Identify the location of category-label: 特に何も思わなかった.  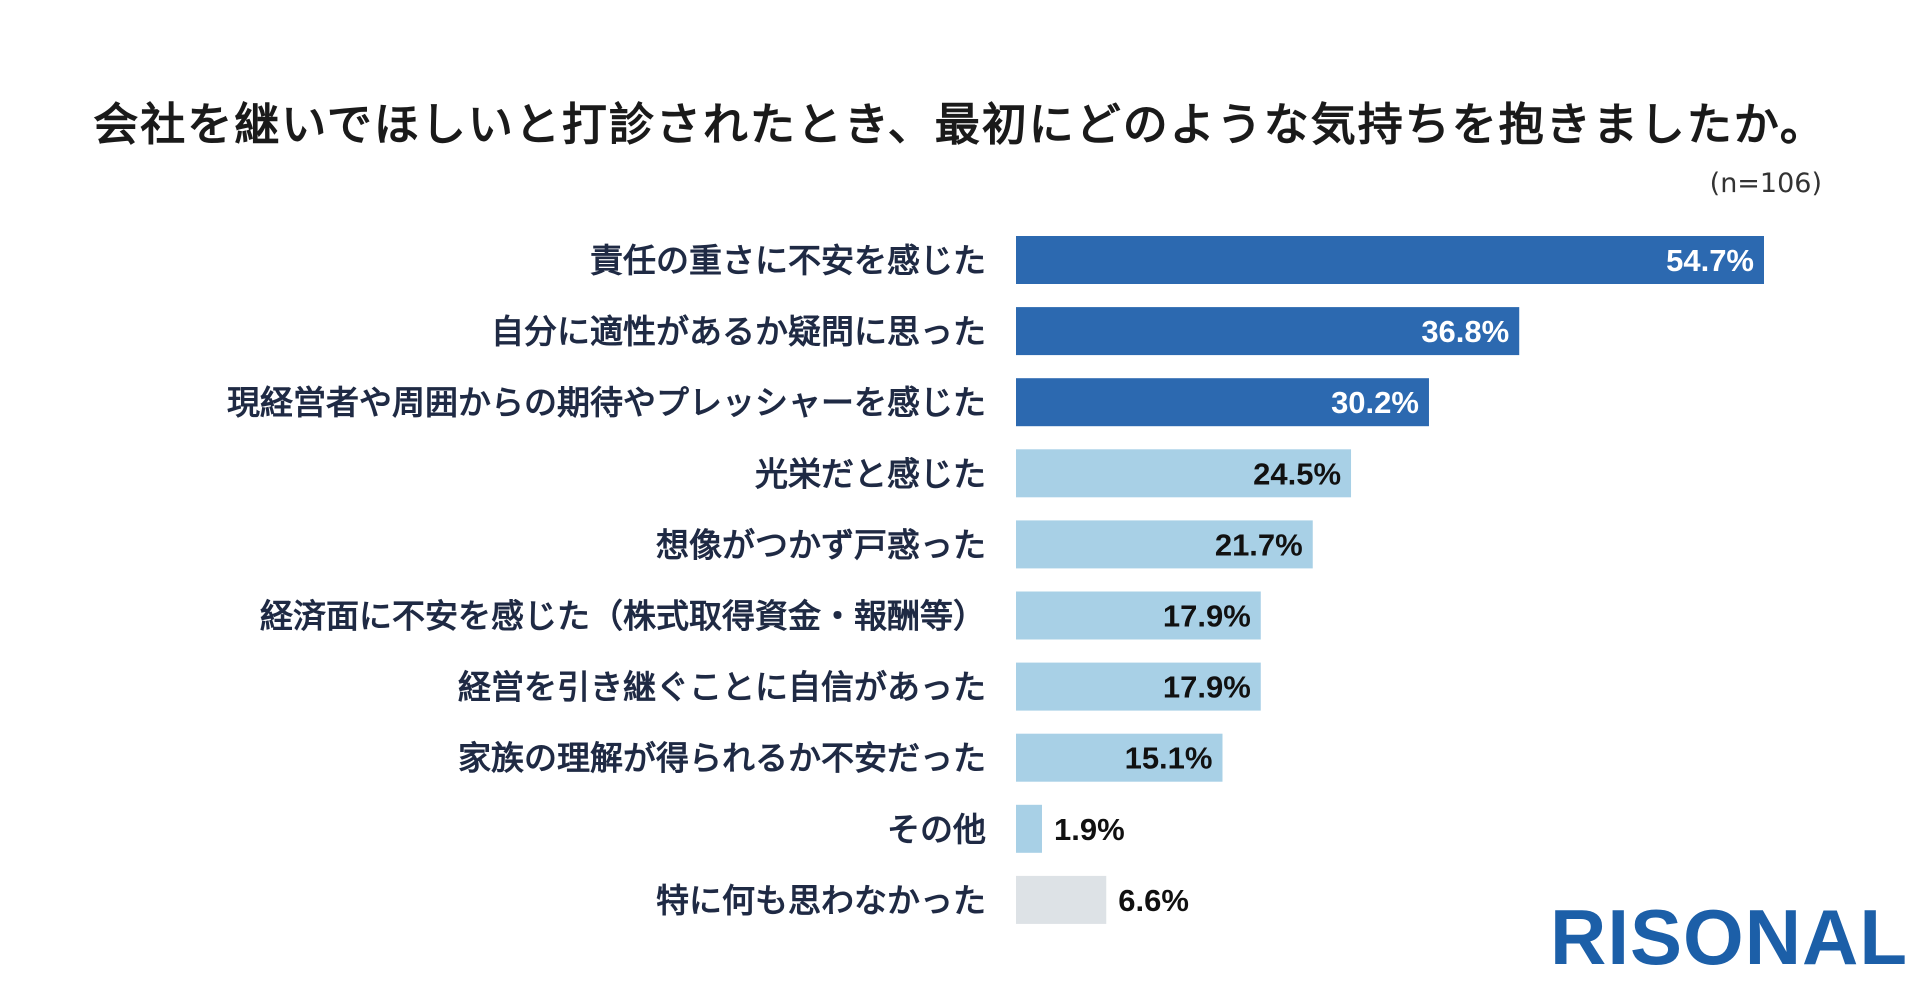
(821, 900).